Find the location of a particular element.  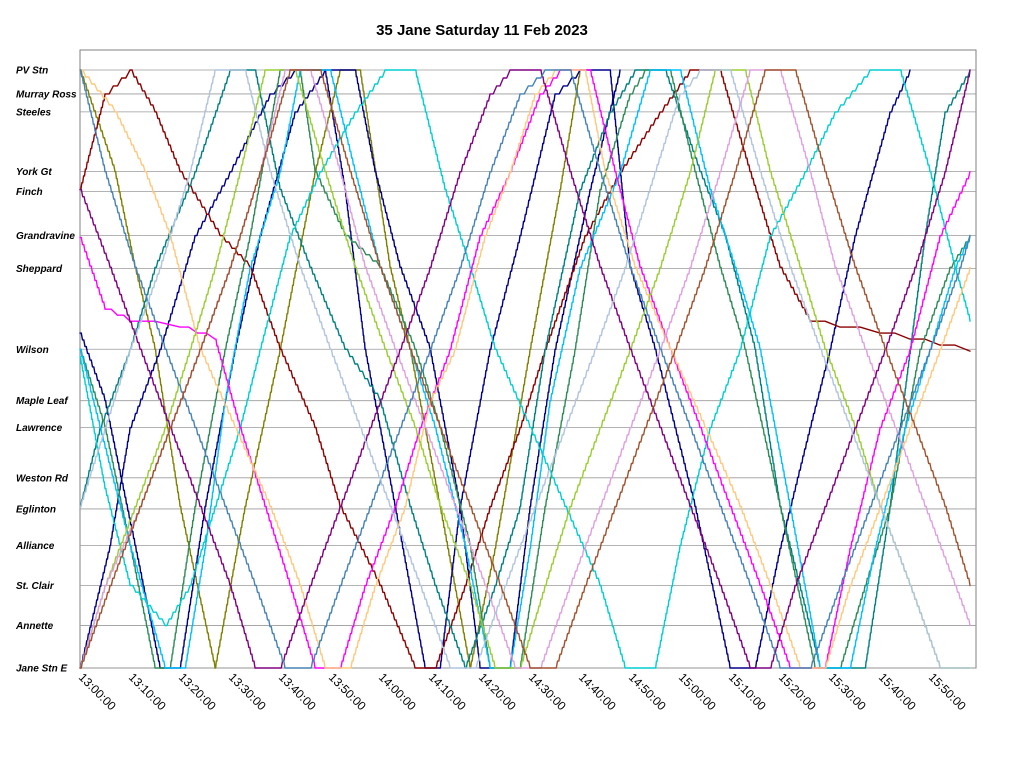

time-tick-label: 13:30:00 is located at coordinates (247, 691).